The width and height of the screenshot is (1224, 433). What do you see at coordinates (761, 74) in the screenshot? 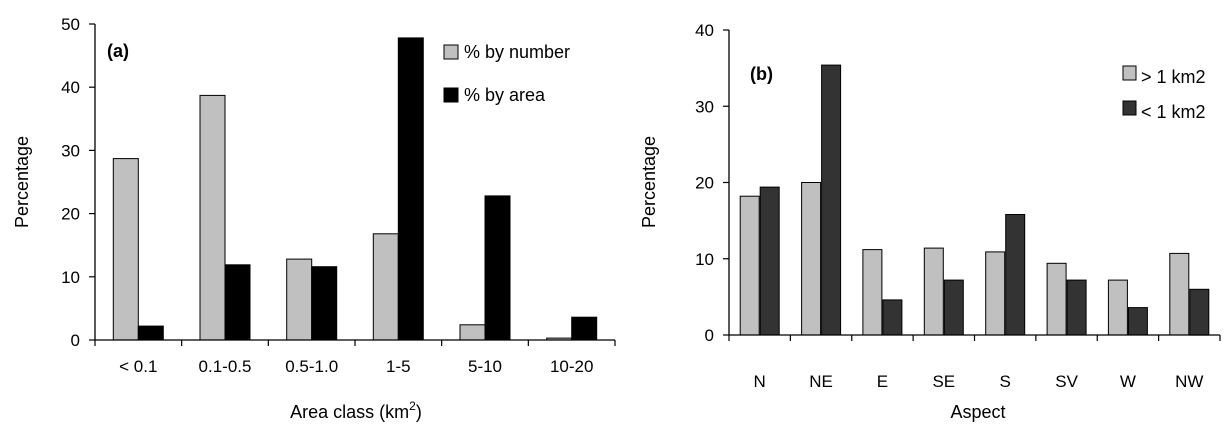
I see `panel-b-label: (b)` at bounding box center [761, 74].